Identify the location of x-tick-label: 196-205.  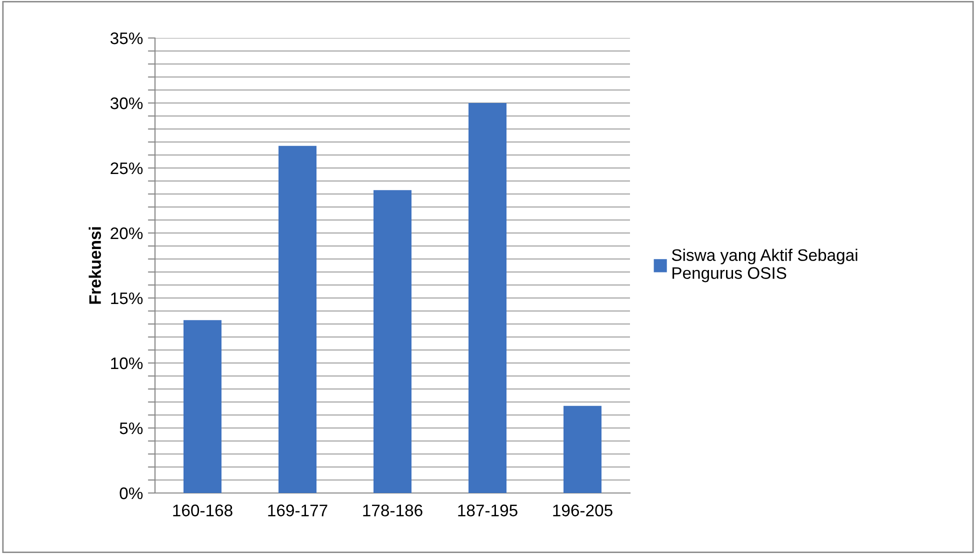
(582, 510).